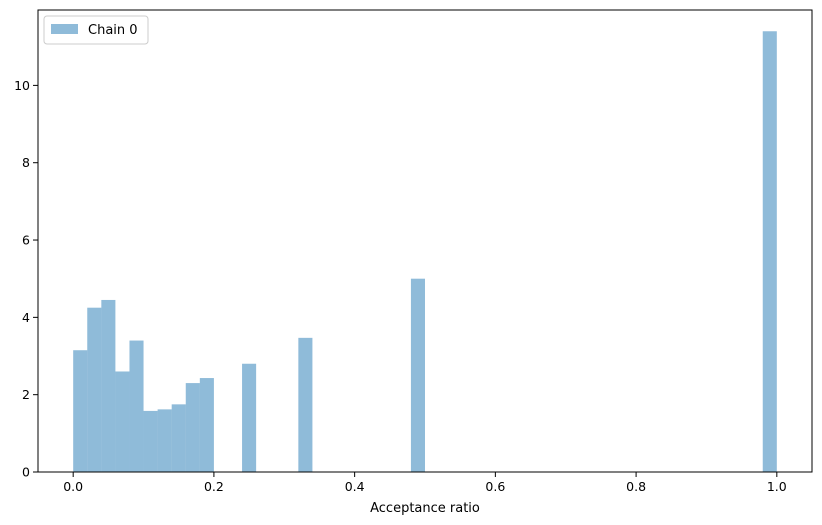 This screenshot has width=822, height=525. What do you see at coordinates (355, 486) in the screenshot?
I see `x-tick-label: 0.4` at bounding box center [355, 486].